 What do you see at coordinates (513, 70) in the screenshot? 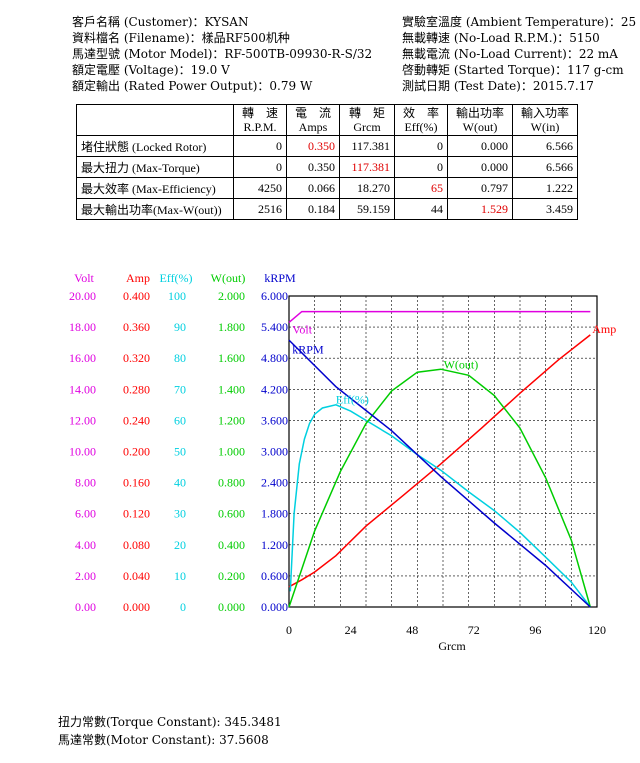
I see `started-torque-line: 啓動轉矩 (Started Torque)：117 g-cm` at bounding box center [513, 70].